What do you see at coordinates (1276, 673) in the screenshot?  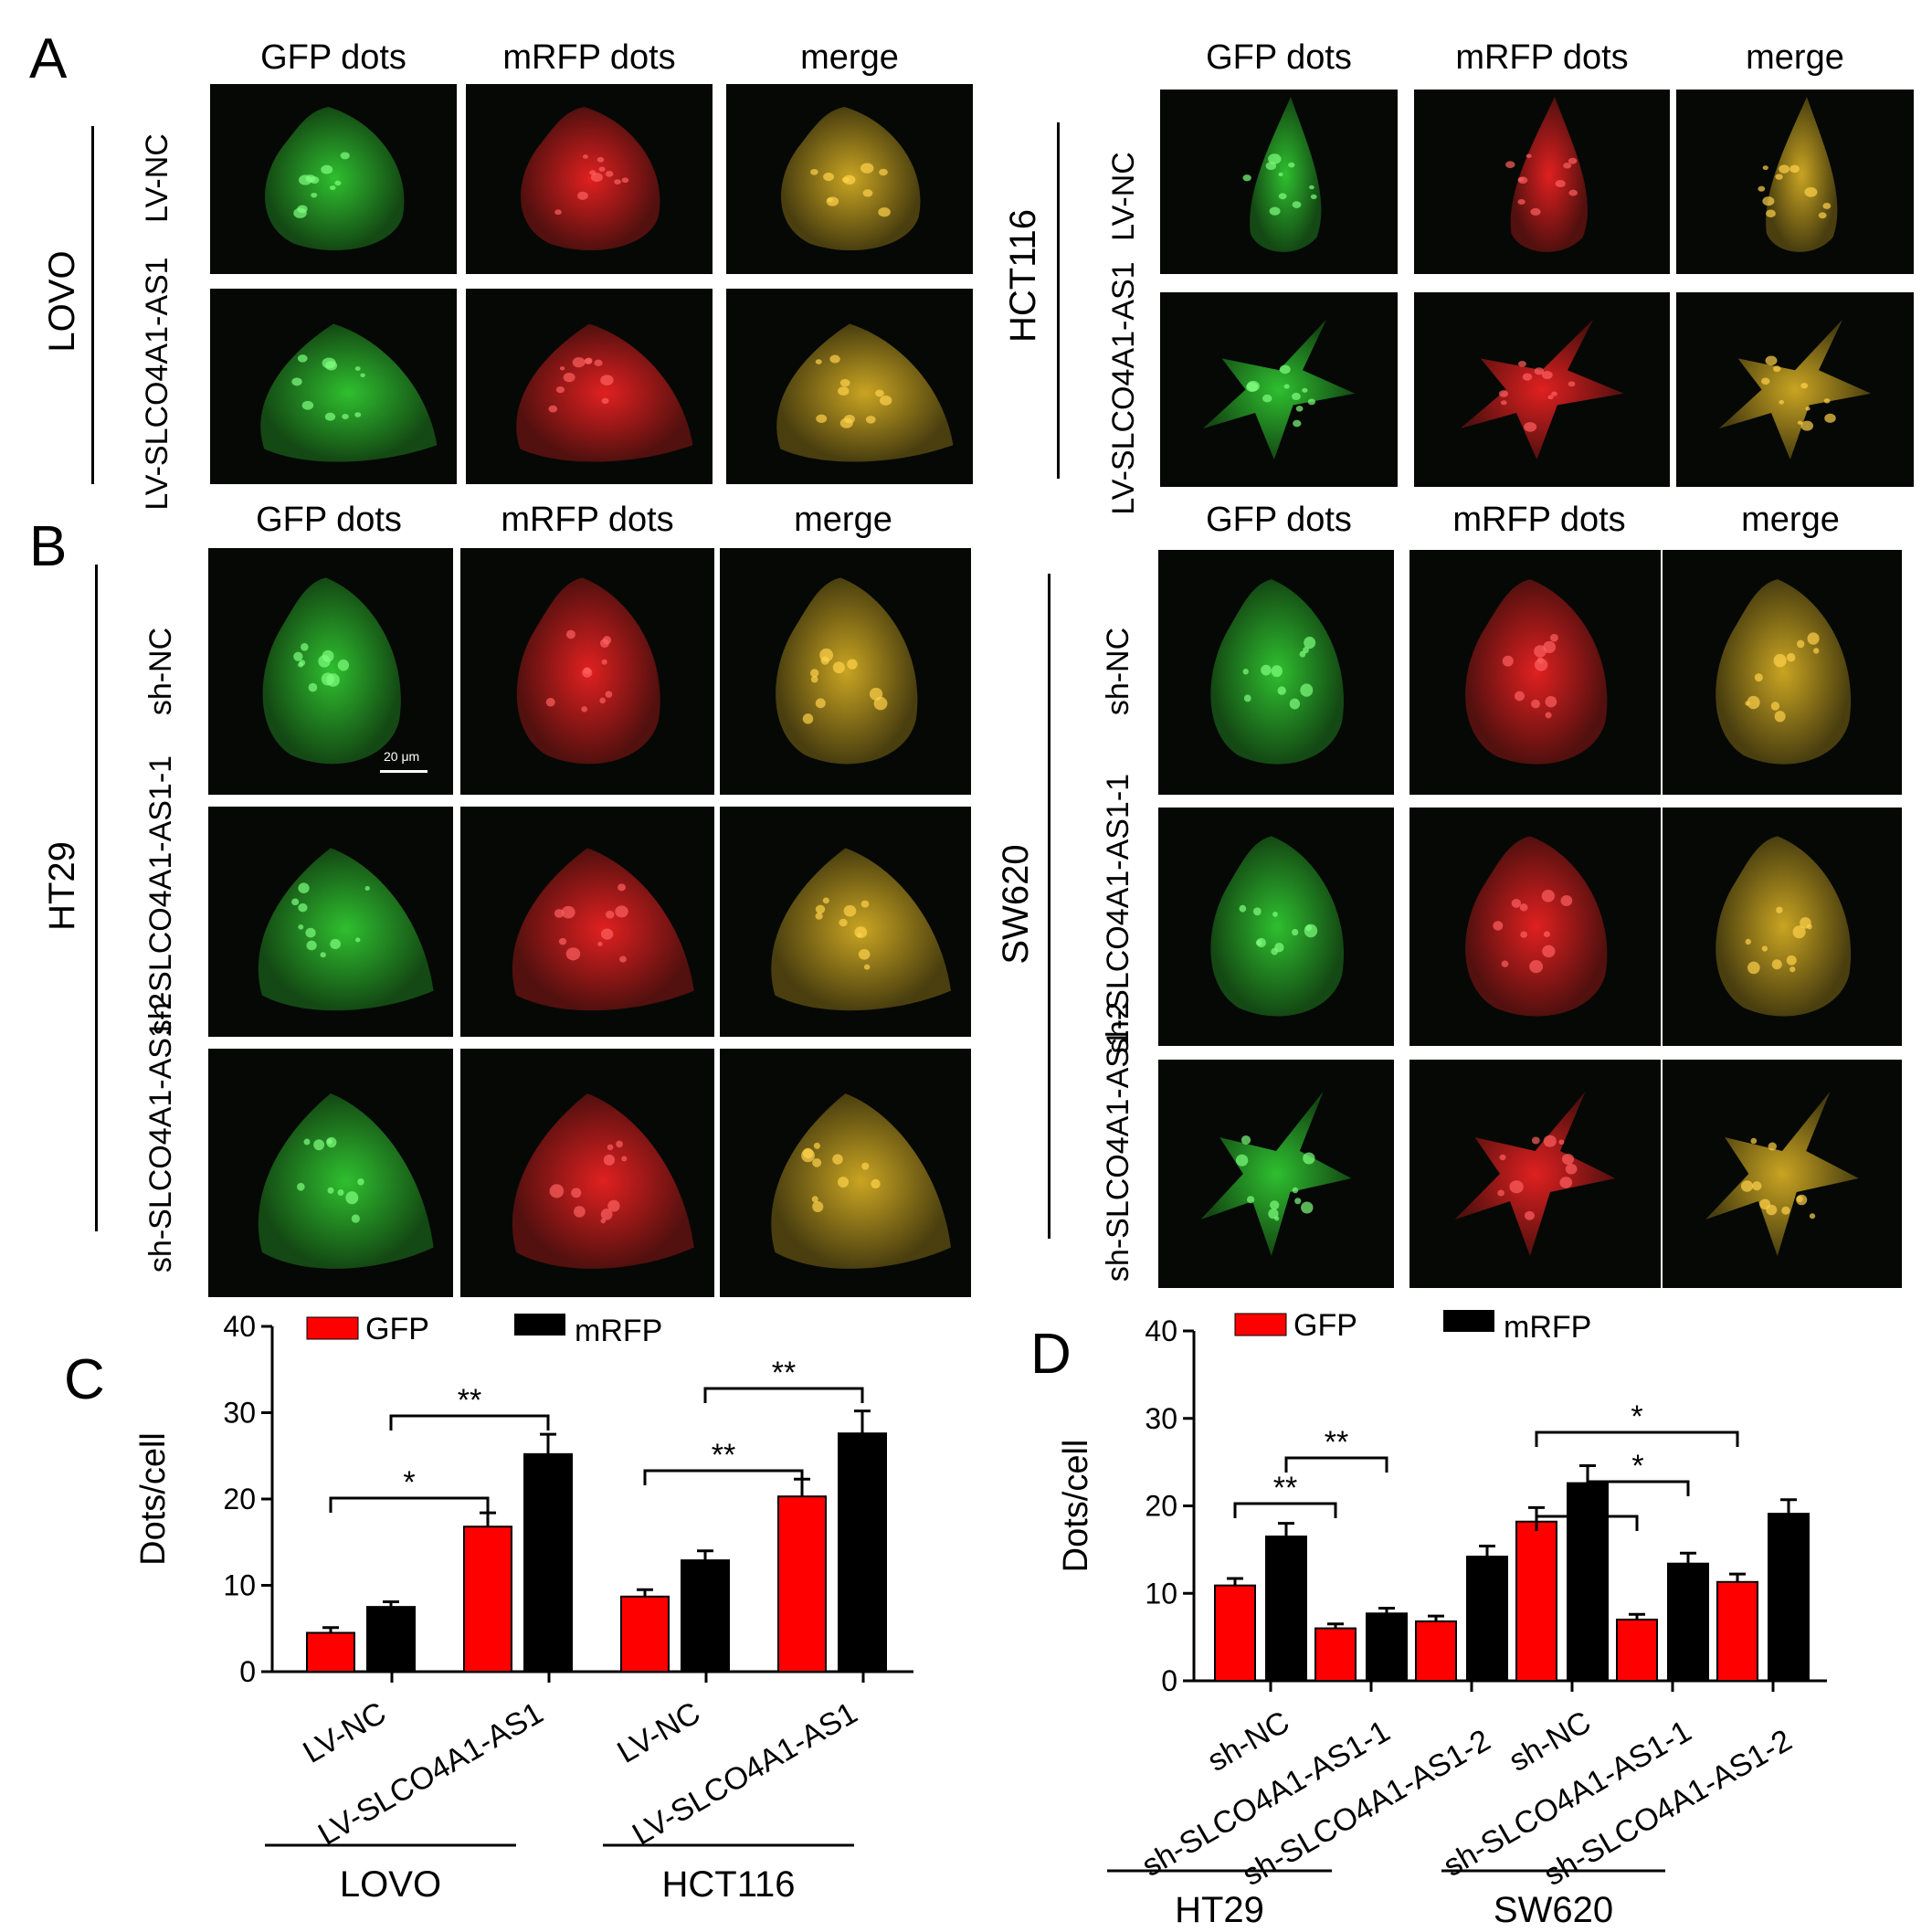 I see `sw620-micrograph-gfp` at bounding box center [1276, 673].